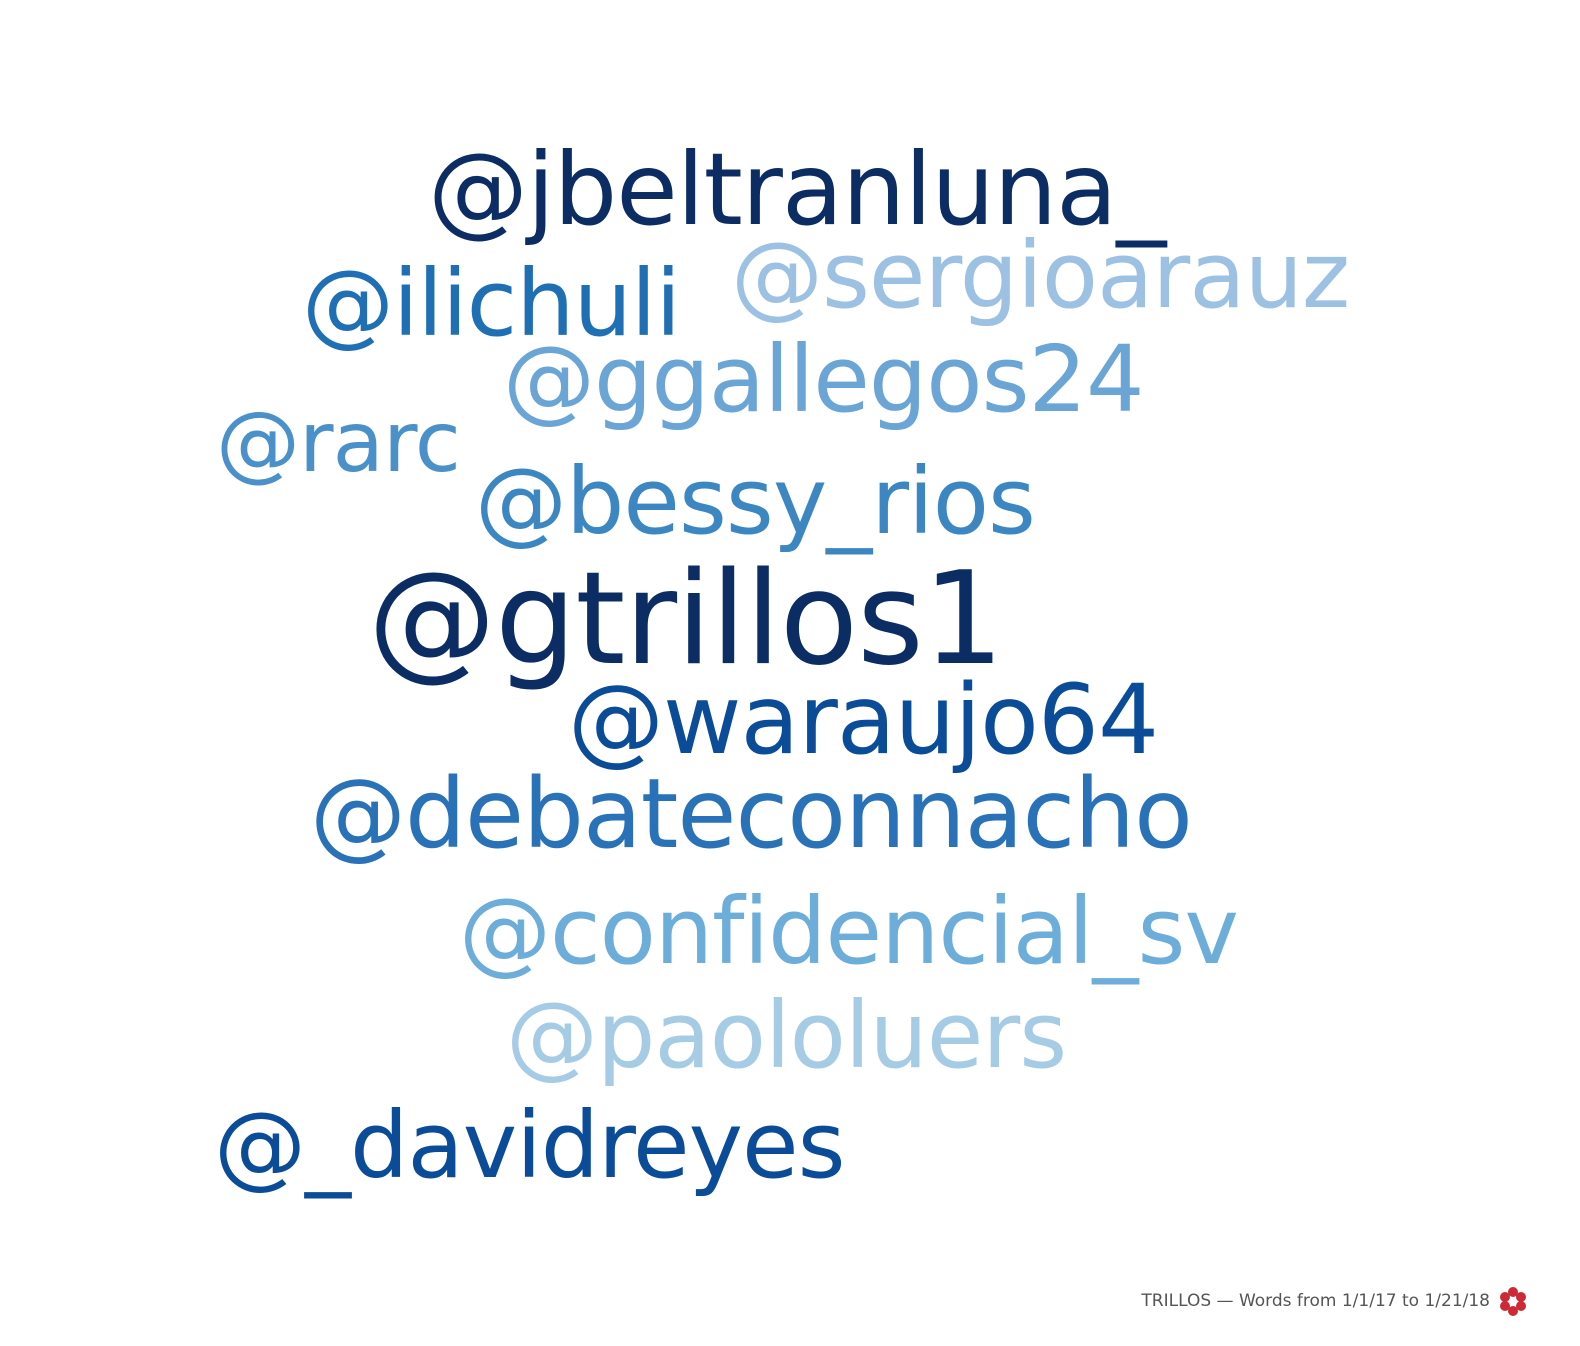  Describe the element at coordinates (797, 189) in the screenshot. I see `word-jbeltranluna: @jbeltranluna_` at that location.